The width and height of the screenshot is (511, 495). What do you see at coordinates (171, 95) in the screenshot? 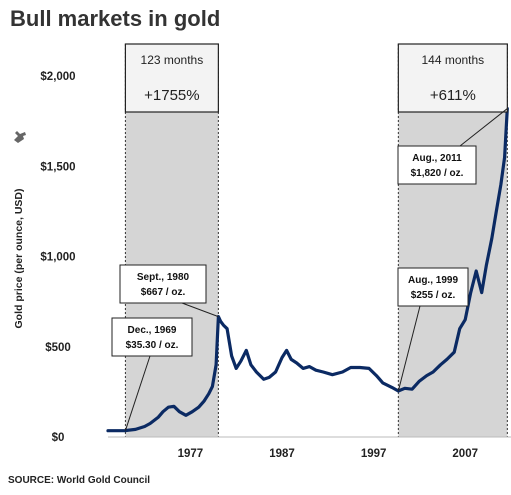
I see `period-change-label: +1755%` at bounding box center [171, 95].